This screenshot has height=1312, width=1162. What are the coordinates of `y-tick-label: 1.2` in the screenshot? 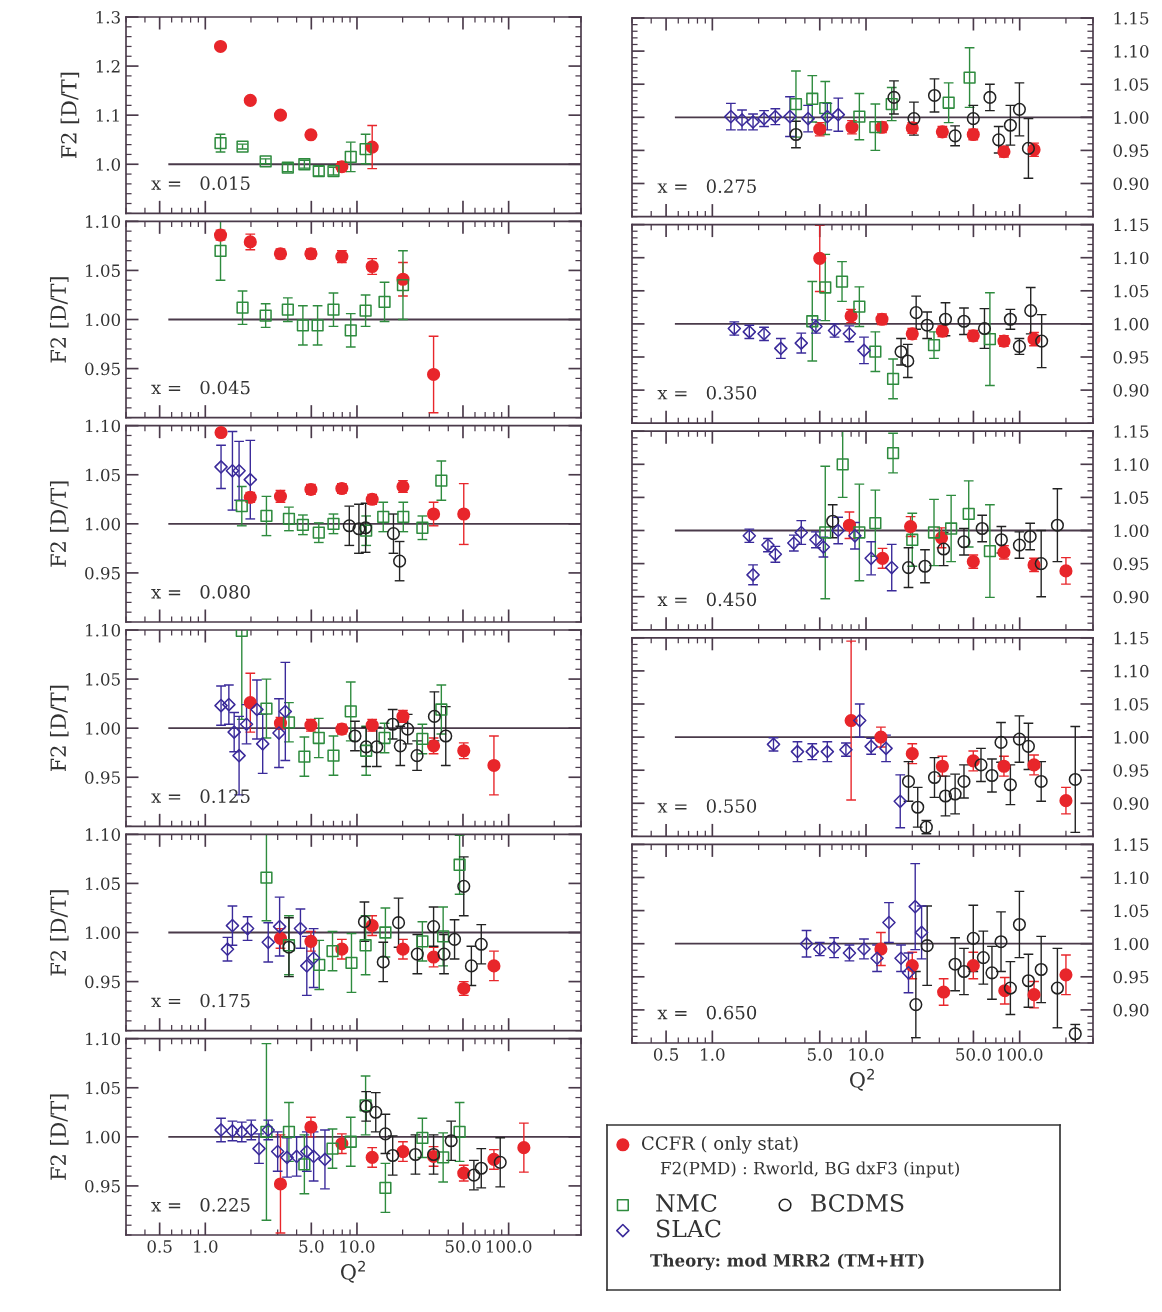 It's located at (108, 66).